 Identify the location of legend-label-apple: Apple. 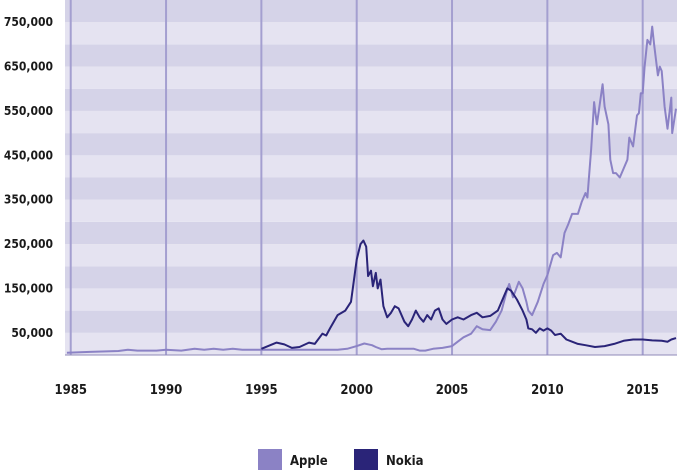
(309, 461).